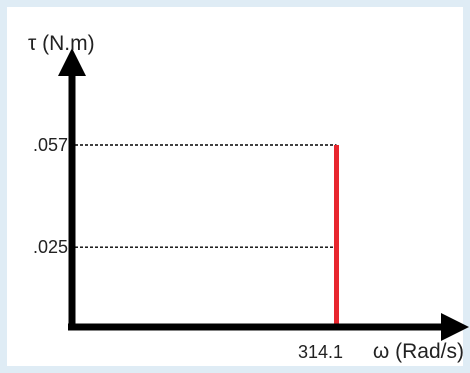 This screenshot has height=373, width=470. I want to click on x-axis-label: ω (Rad/s), so click(418, 351).